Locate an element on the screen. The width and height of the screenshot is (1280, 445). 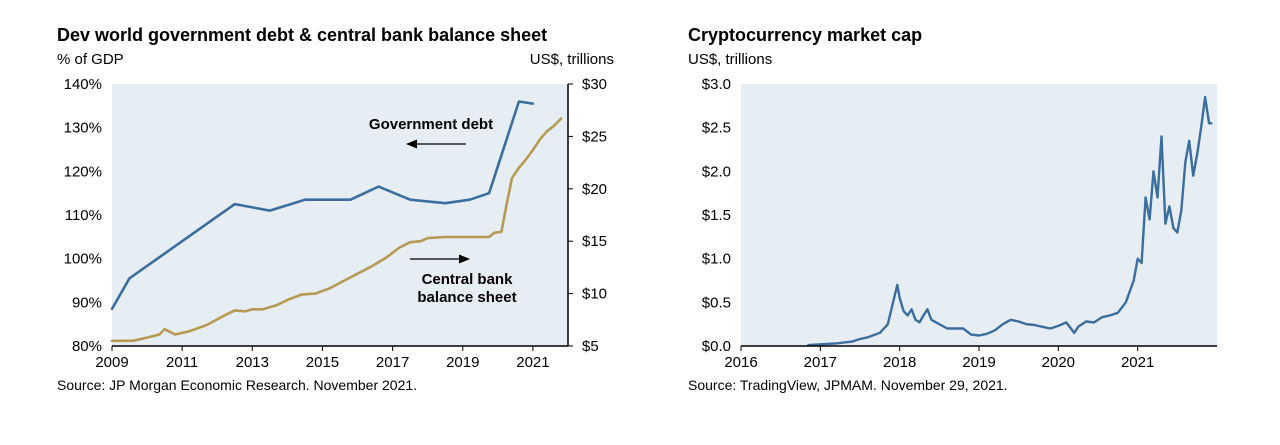
right-x-tick-label: 2020 is located at coordinates (1058, 362).